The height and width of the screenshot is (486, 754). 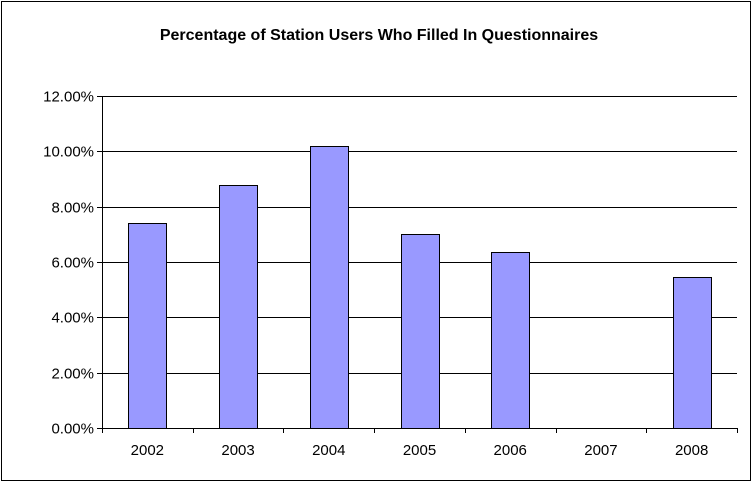 I want to click on y-tick-label: 6.00%, so click(x=72, y=263).